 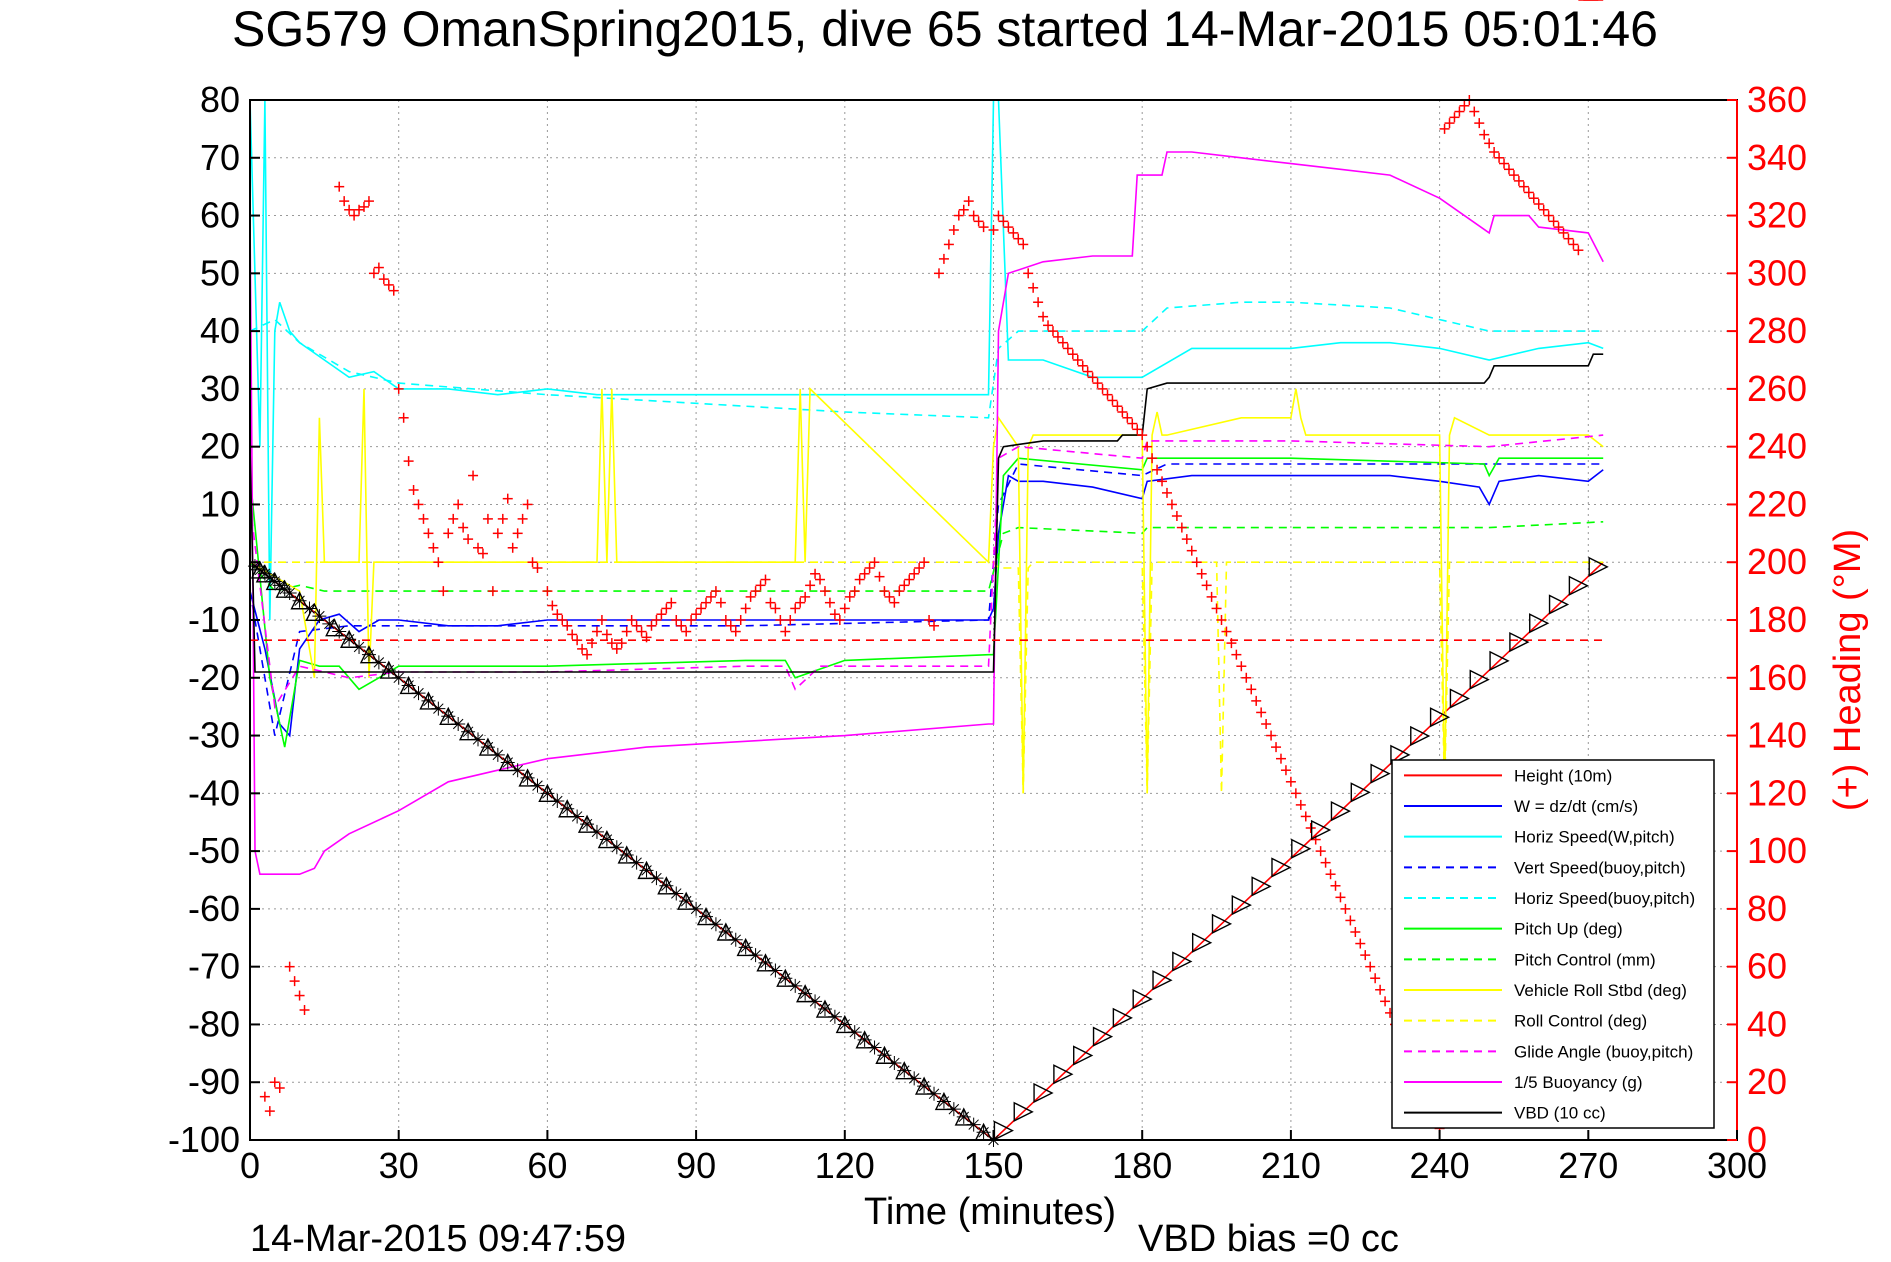 What do you see at coordinates (220, 99) in the screenshot?
I see `y-tick-label: 80` at bounding box center [220, 99].